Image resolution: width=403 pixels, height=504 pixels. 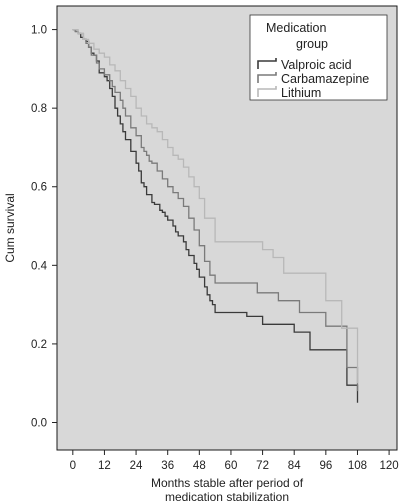 I want to click on x-tick-label: 0, so click(x=73, y=466).